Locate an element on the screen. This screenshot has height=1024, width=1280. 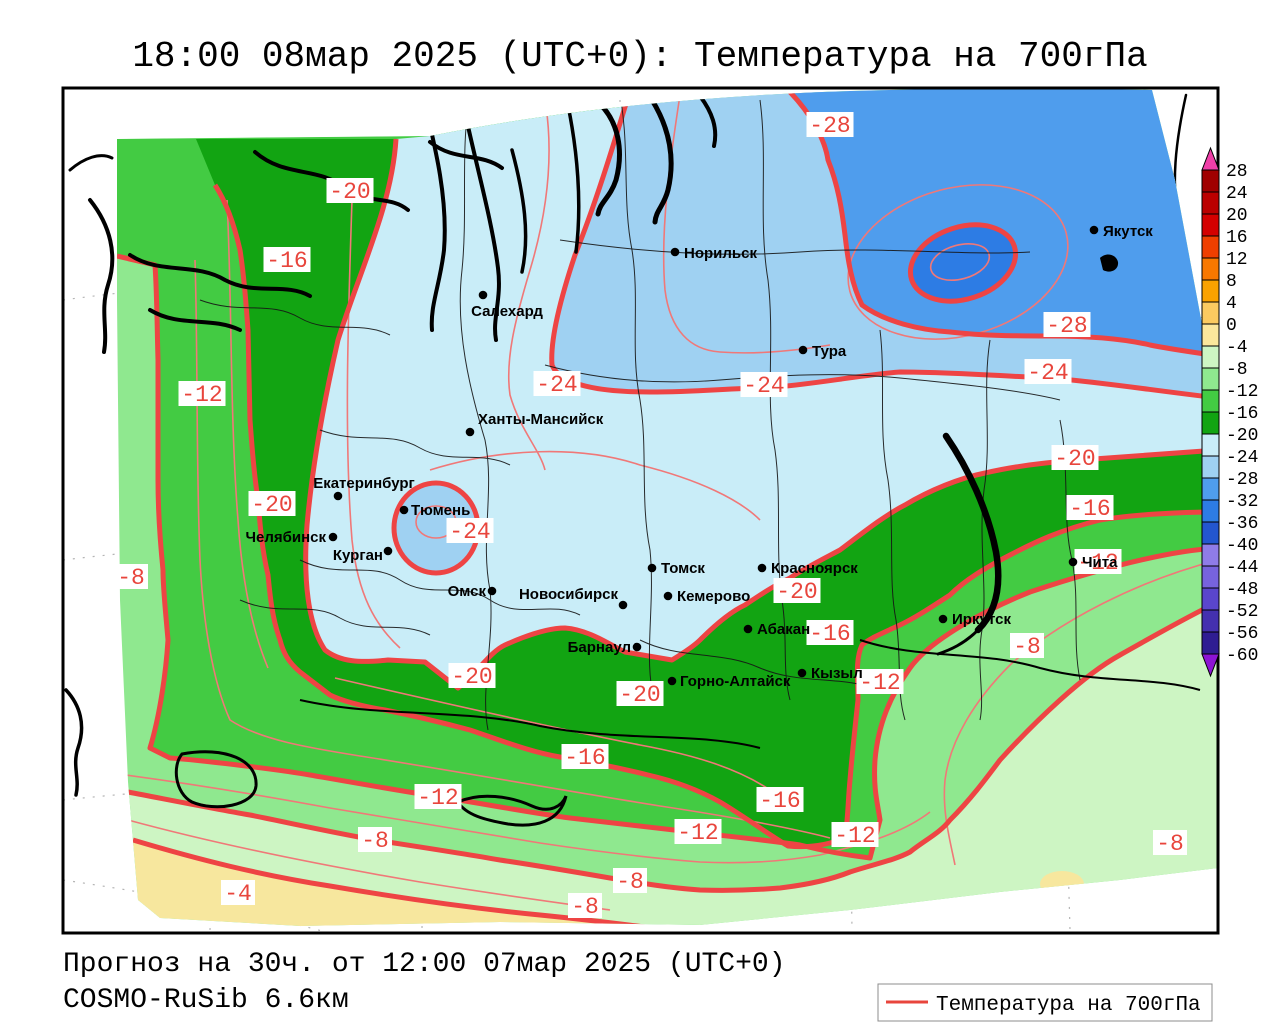
colorbar-tick-label: -28 is located at coordinates (1242, 480).